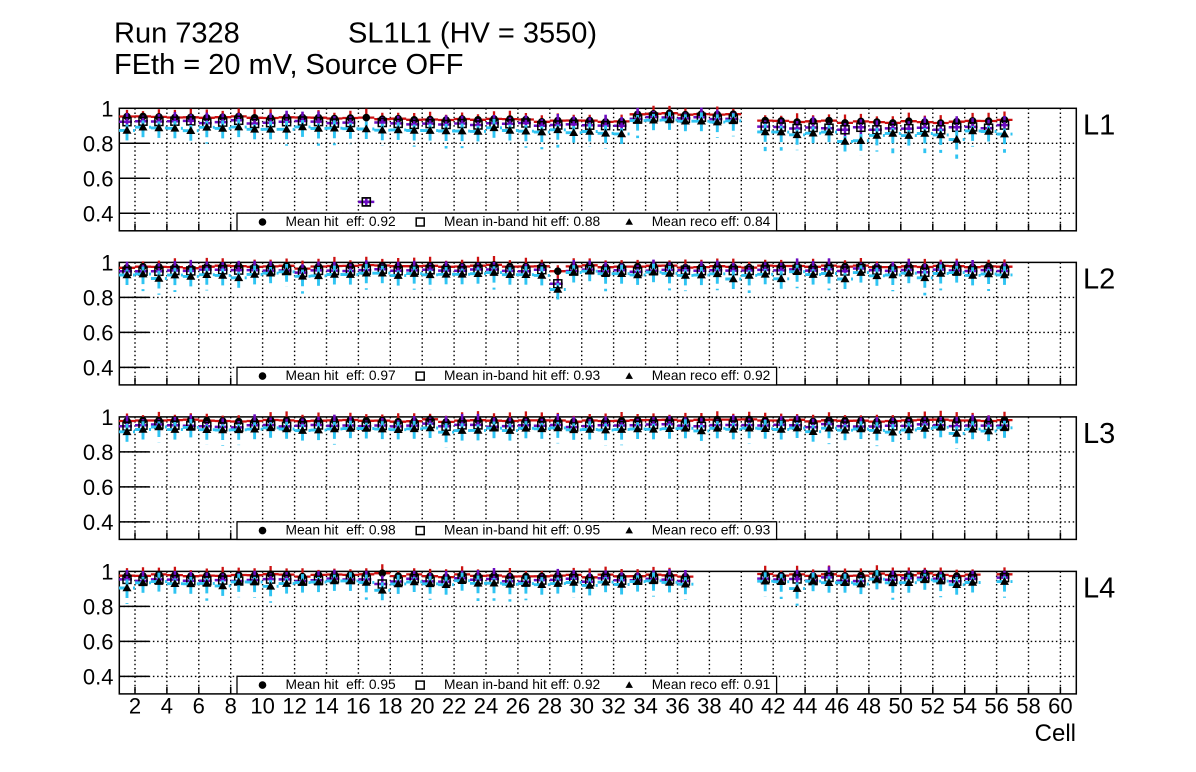  Describe the element at coordinates (341, 375) in the screenshot. I see `svg-text: Mean hit eff: 0.97` at that location.